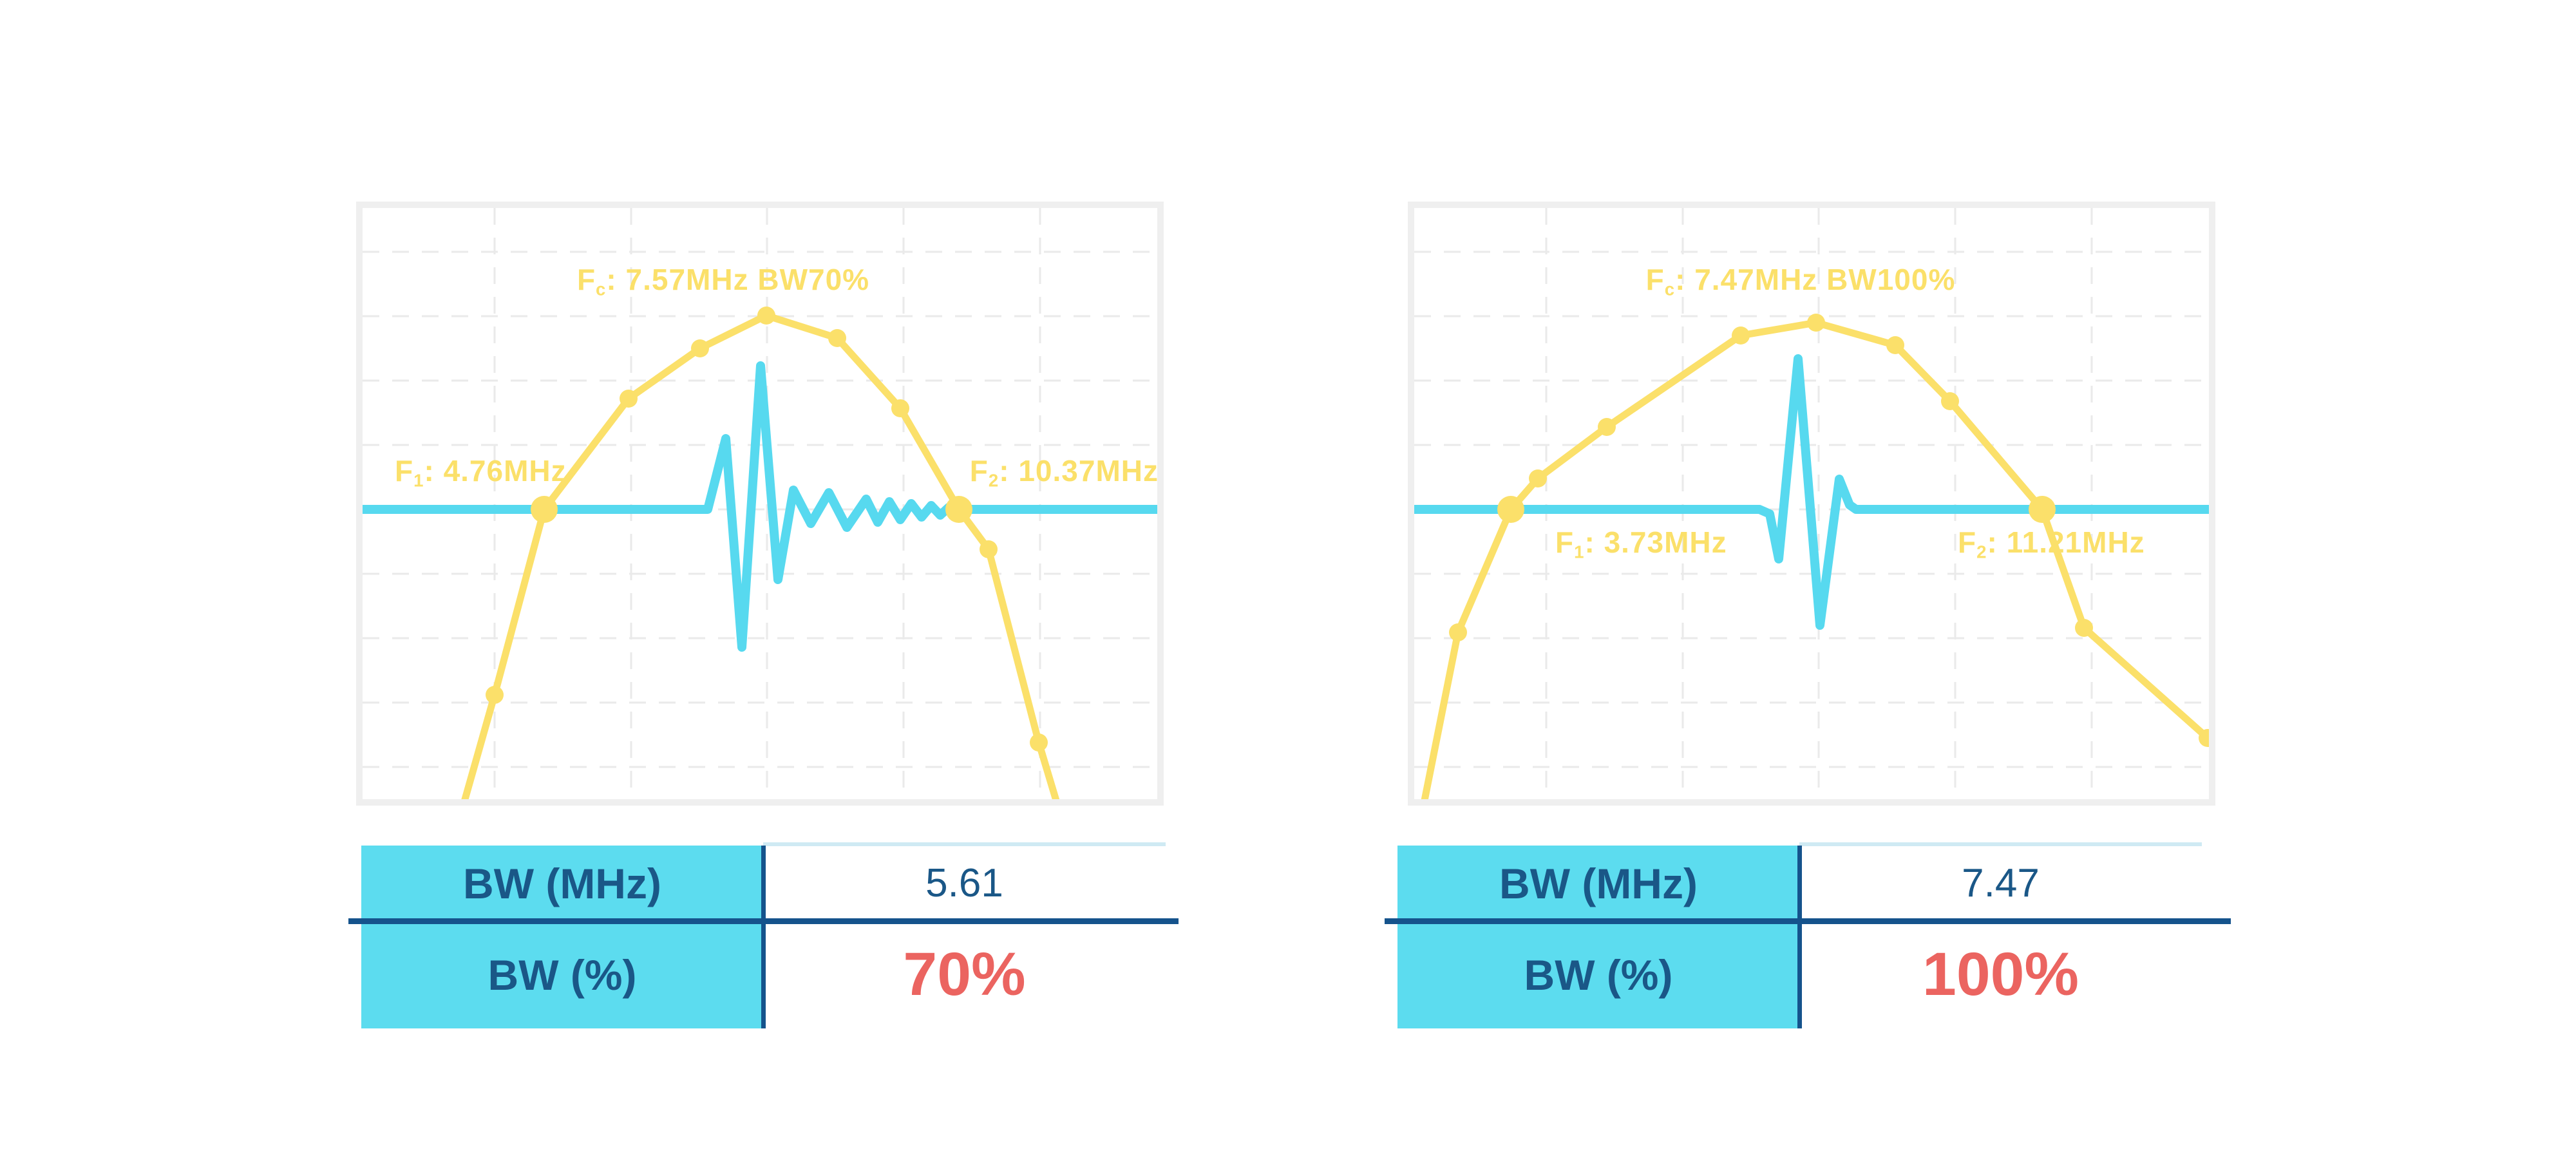 This screenshot has width=2576, height=1154. Describe the element at coordinates (1064, 472) in the screenshot. I see `f2-annotation: F2: 10.37MHz` at that location.